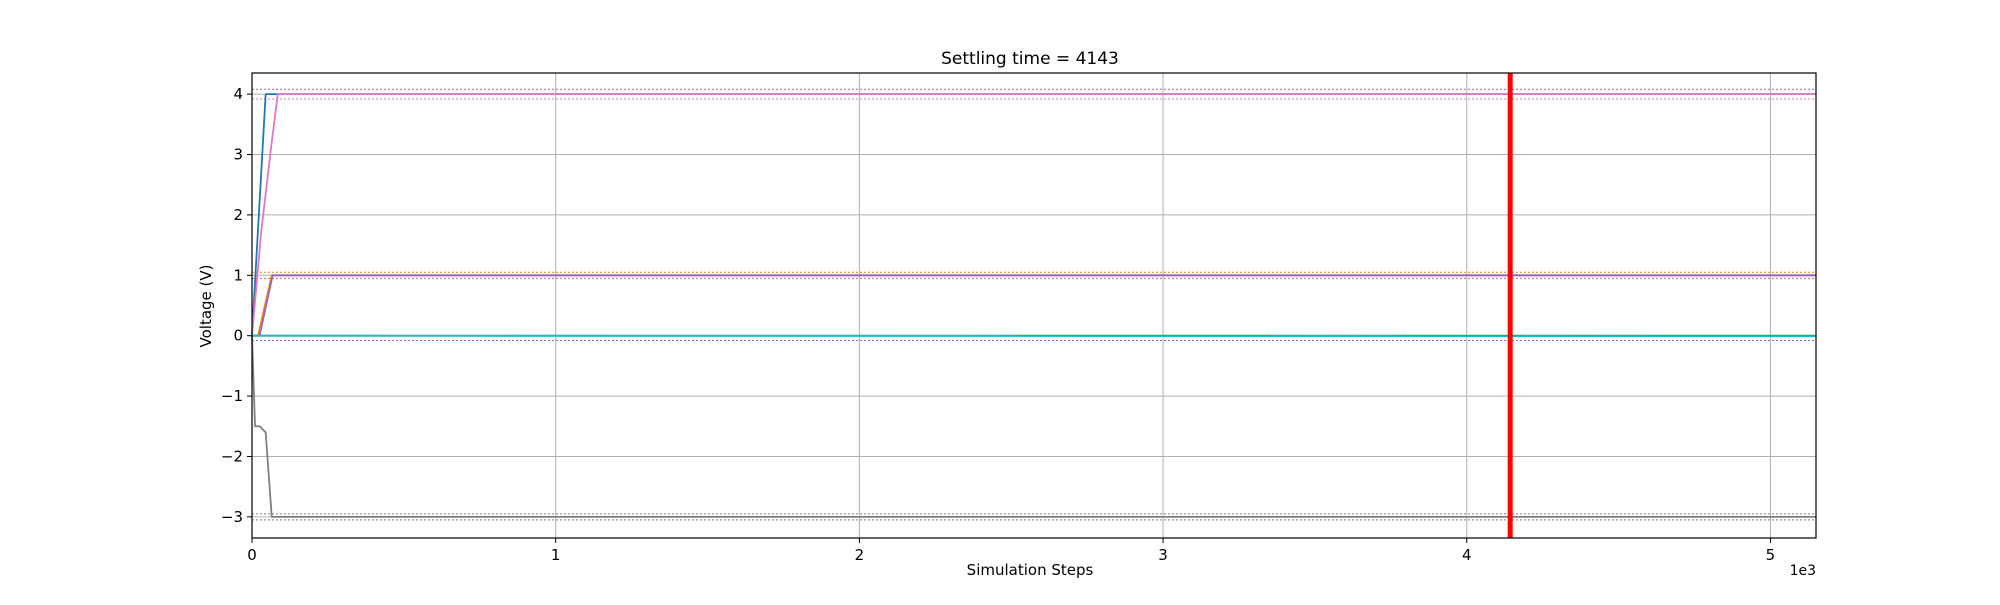  Describe the element at coordinates (238, 155) in the screenshot. I see `y-tick-label: 3` at that location.